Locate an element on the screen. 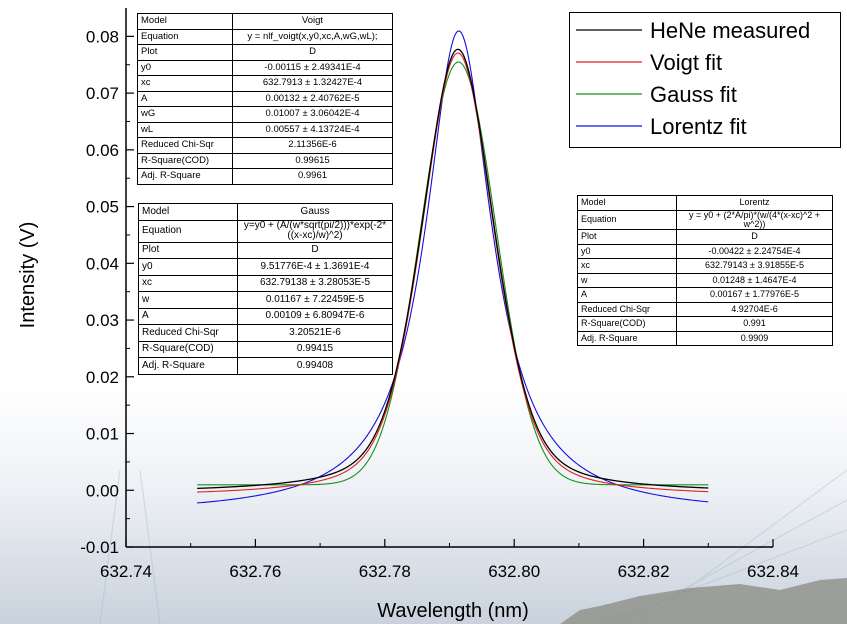 The image size is (847, 624). param-value: 0.00132 ± 2.40762E-5 is located at coordinates (312, 98).